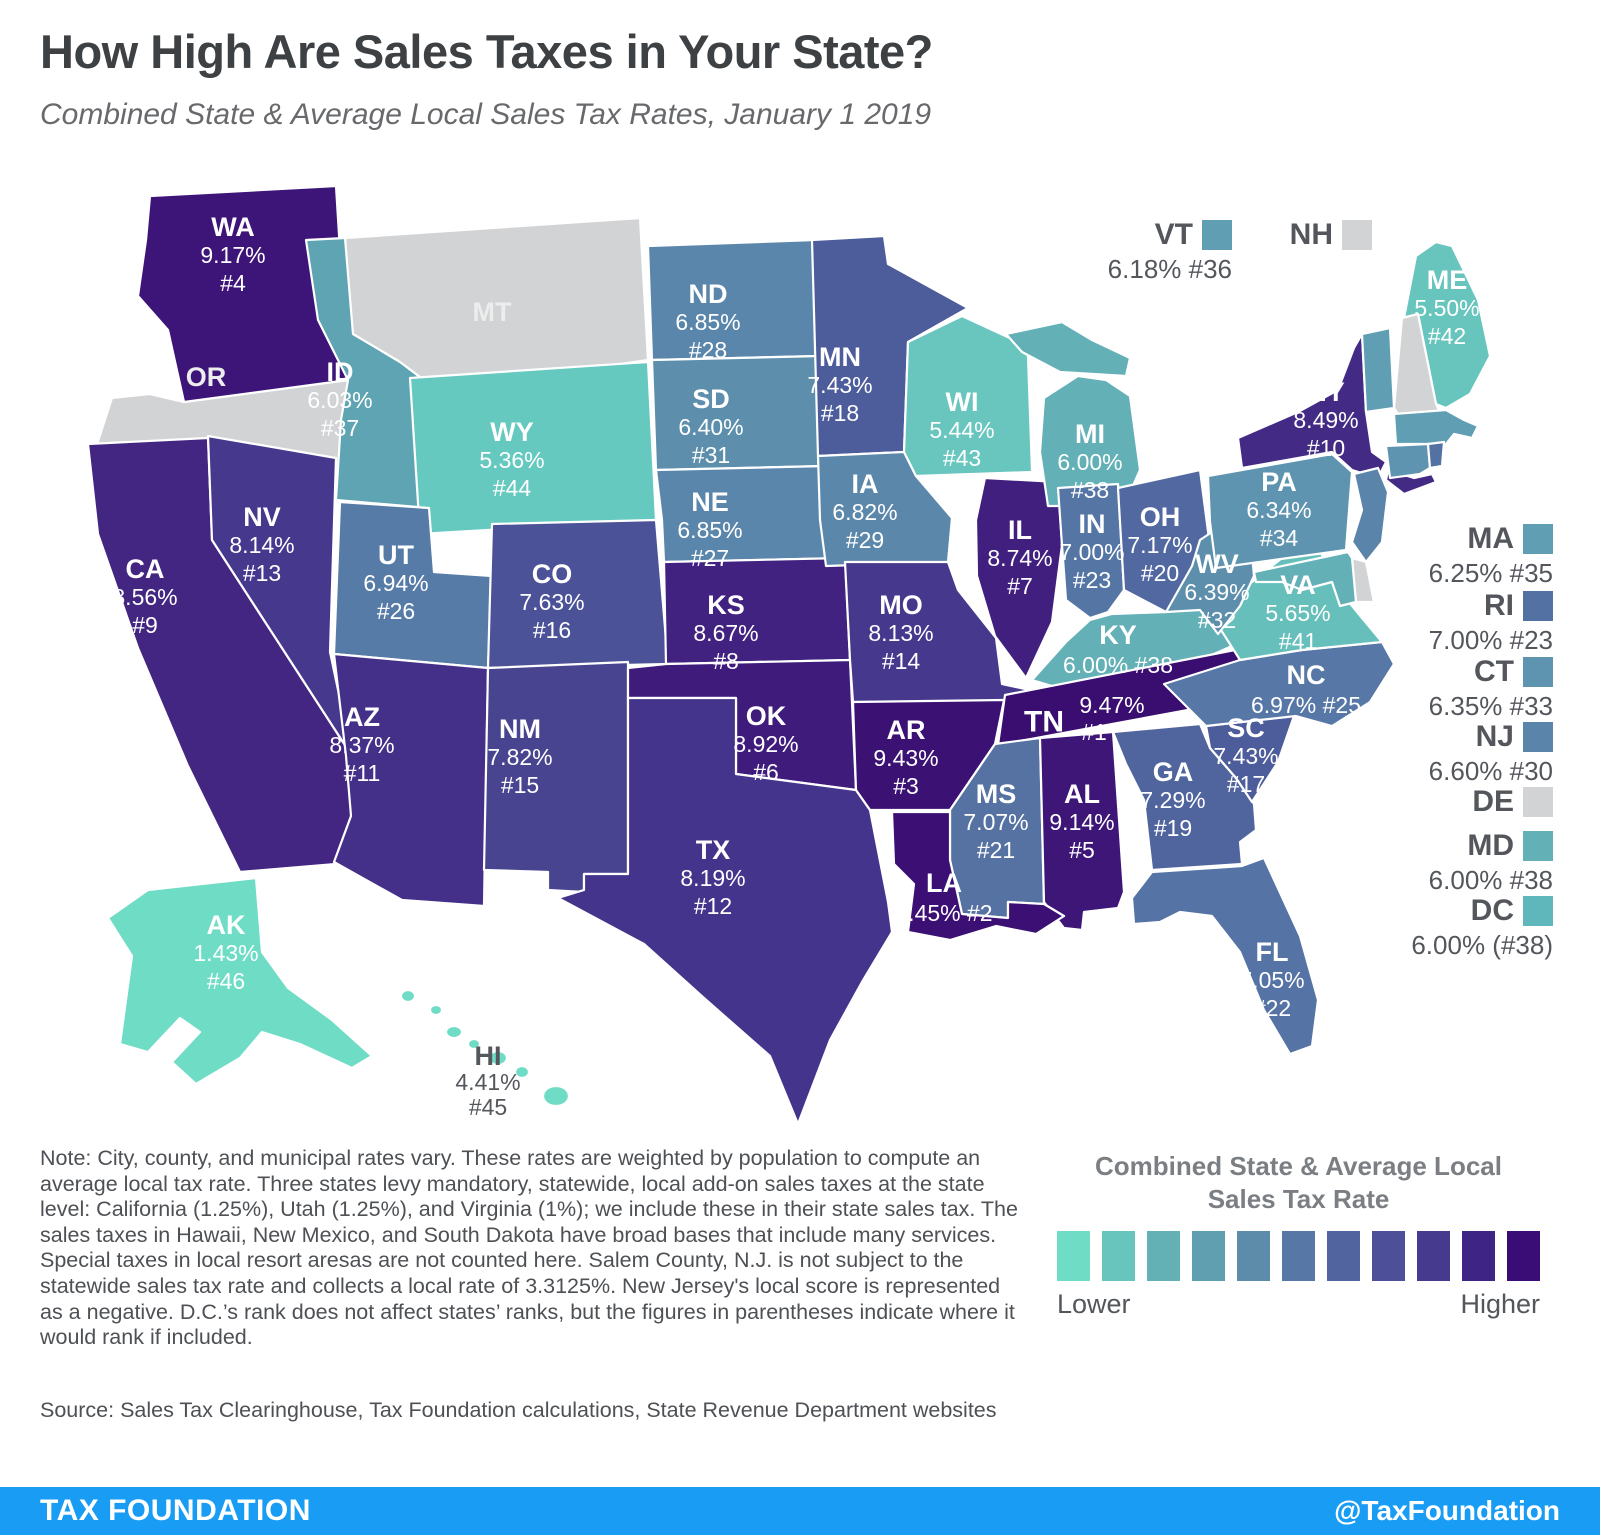  Describe the element at coordinates (710, 502) in the screenshot. I see `state-abbr: NE` at that location.